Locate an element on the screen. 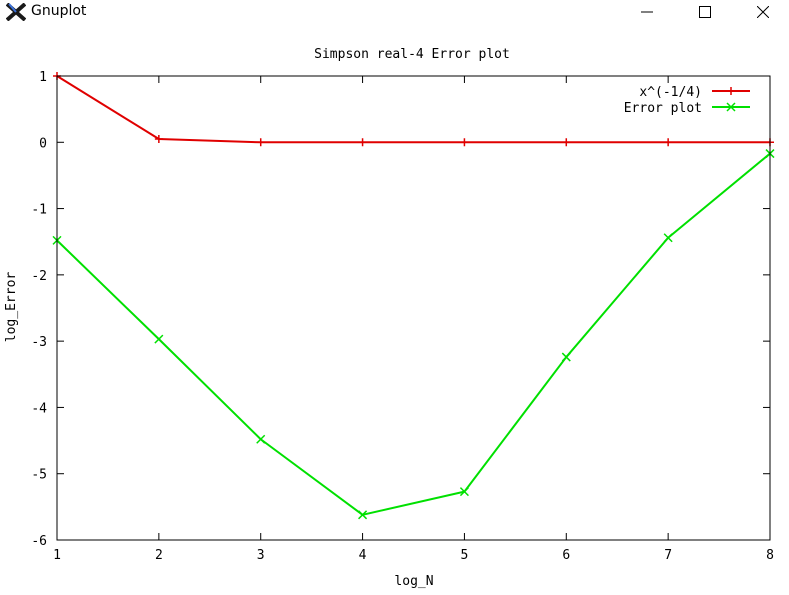  x-tick-label: 7 is located at coordinates (668, 555).